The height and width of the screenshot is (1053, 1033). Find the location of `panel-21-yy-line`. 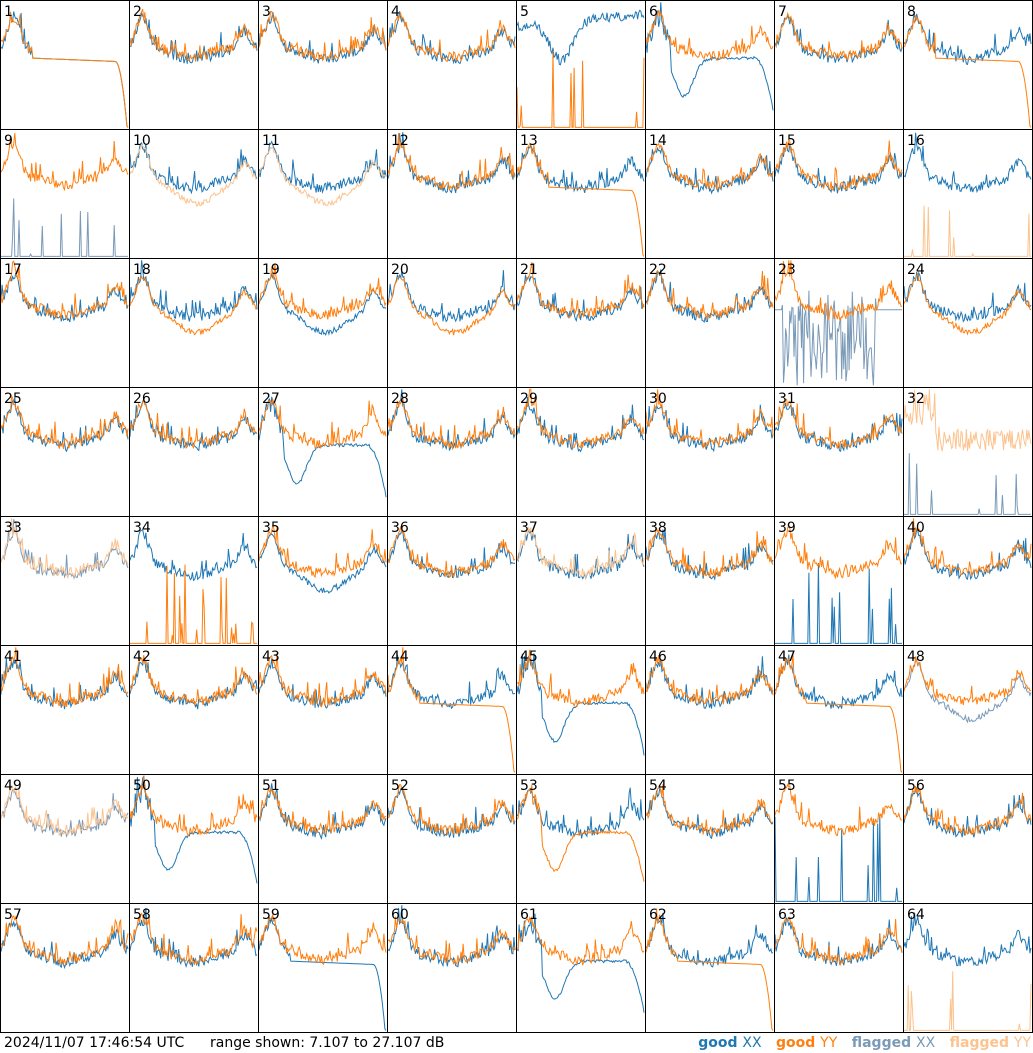

panel-21-yy-line is located at coordinates (580, 290).